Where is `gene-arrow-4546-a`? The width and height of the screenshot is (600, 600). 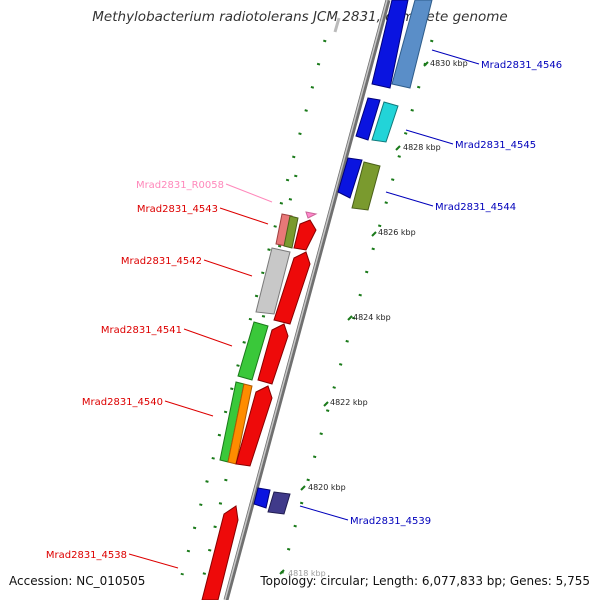 gene-arrow-4546-a is located at coordinates (390, 44).